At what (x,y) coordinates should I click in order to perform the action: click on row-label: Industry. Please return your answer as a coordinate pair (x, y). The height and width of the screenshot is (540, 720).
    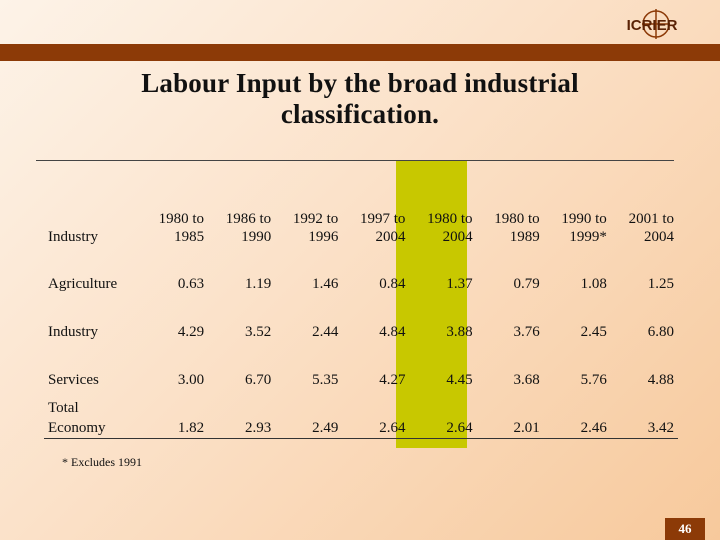
    Looking at the image, I should click on (73, 332).